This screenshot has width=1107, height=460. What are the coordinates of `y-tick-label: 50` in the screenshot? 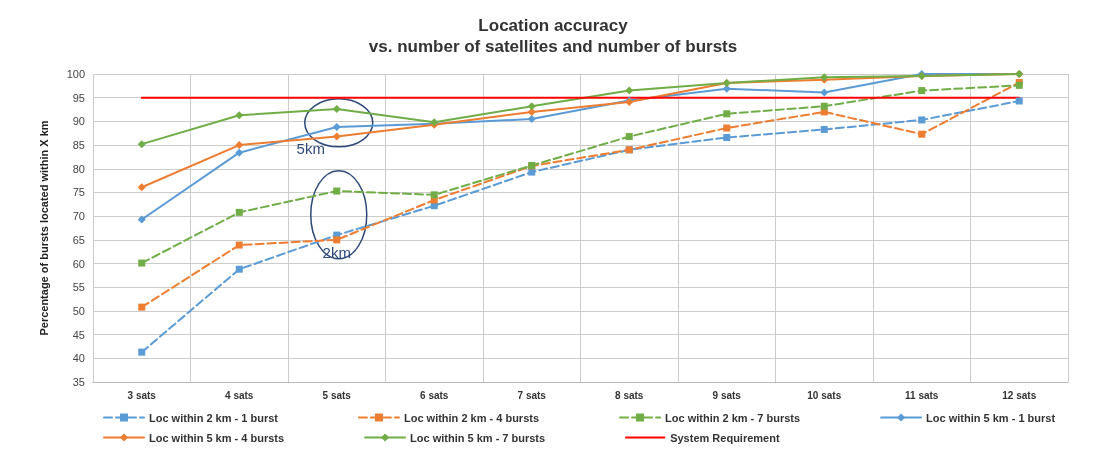 It's located at (78, 310).